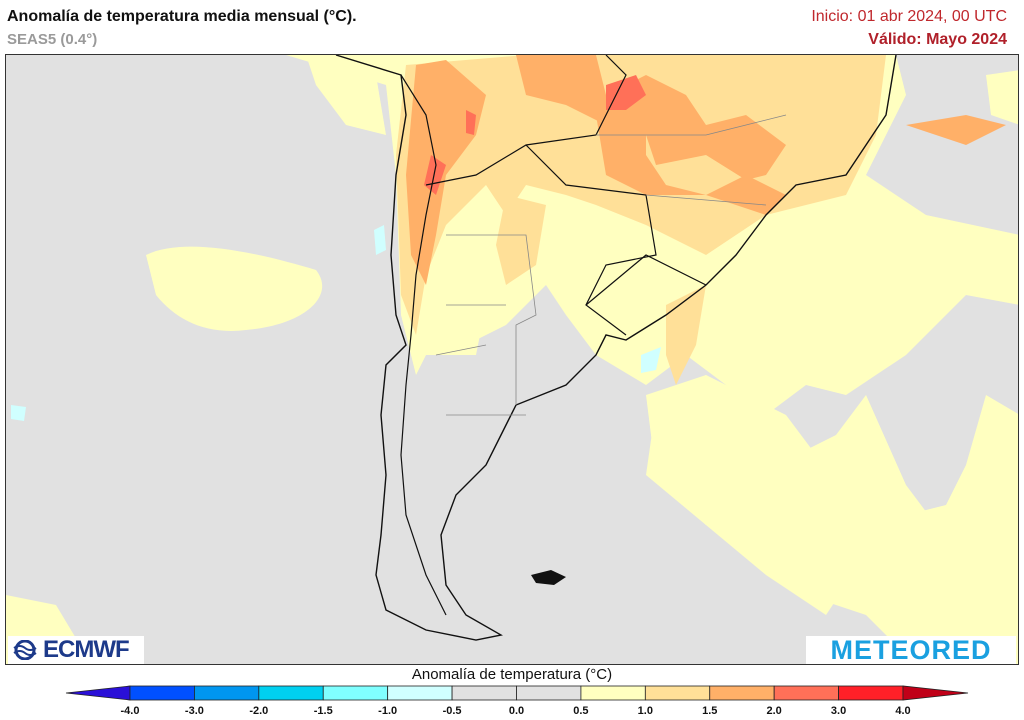 Image resolution: width=1024 pixels, height=720 pixels. Describe the element at coordinates (512, 674) in the screenshot. I see `colorbar-title: Anomalía de temperatura (°C)` at that location.